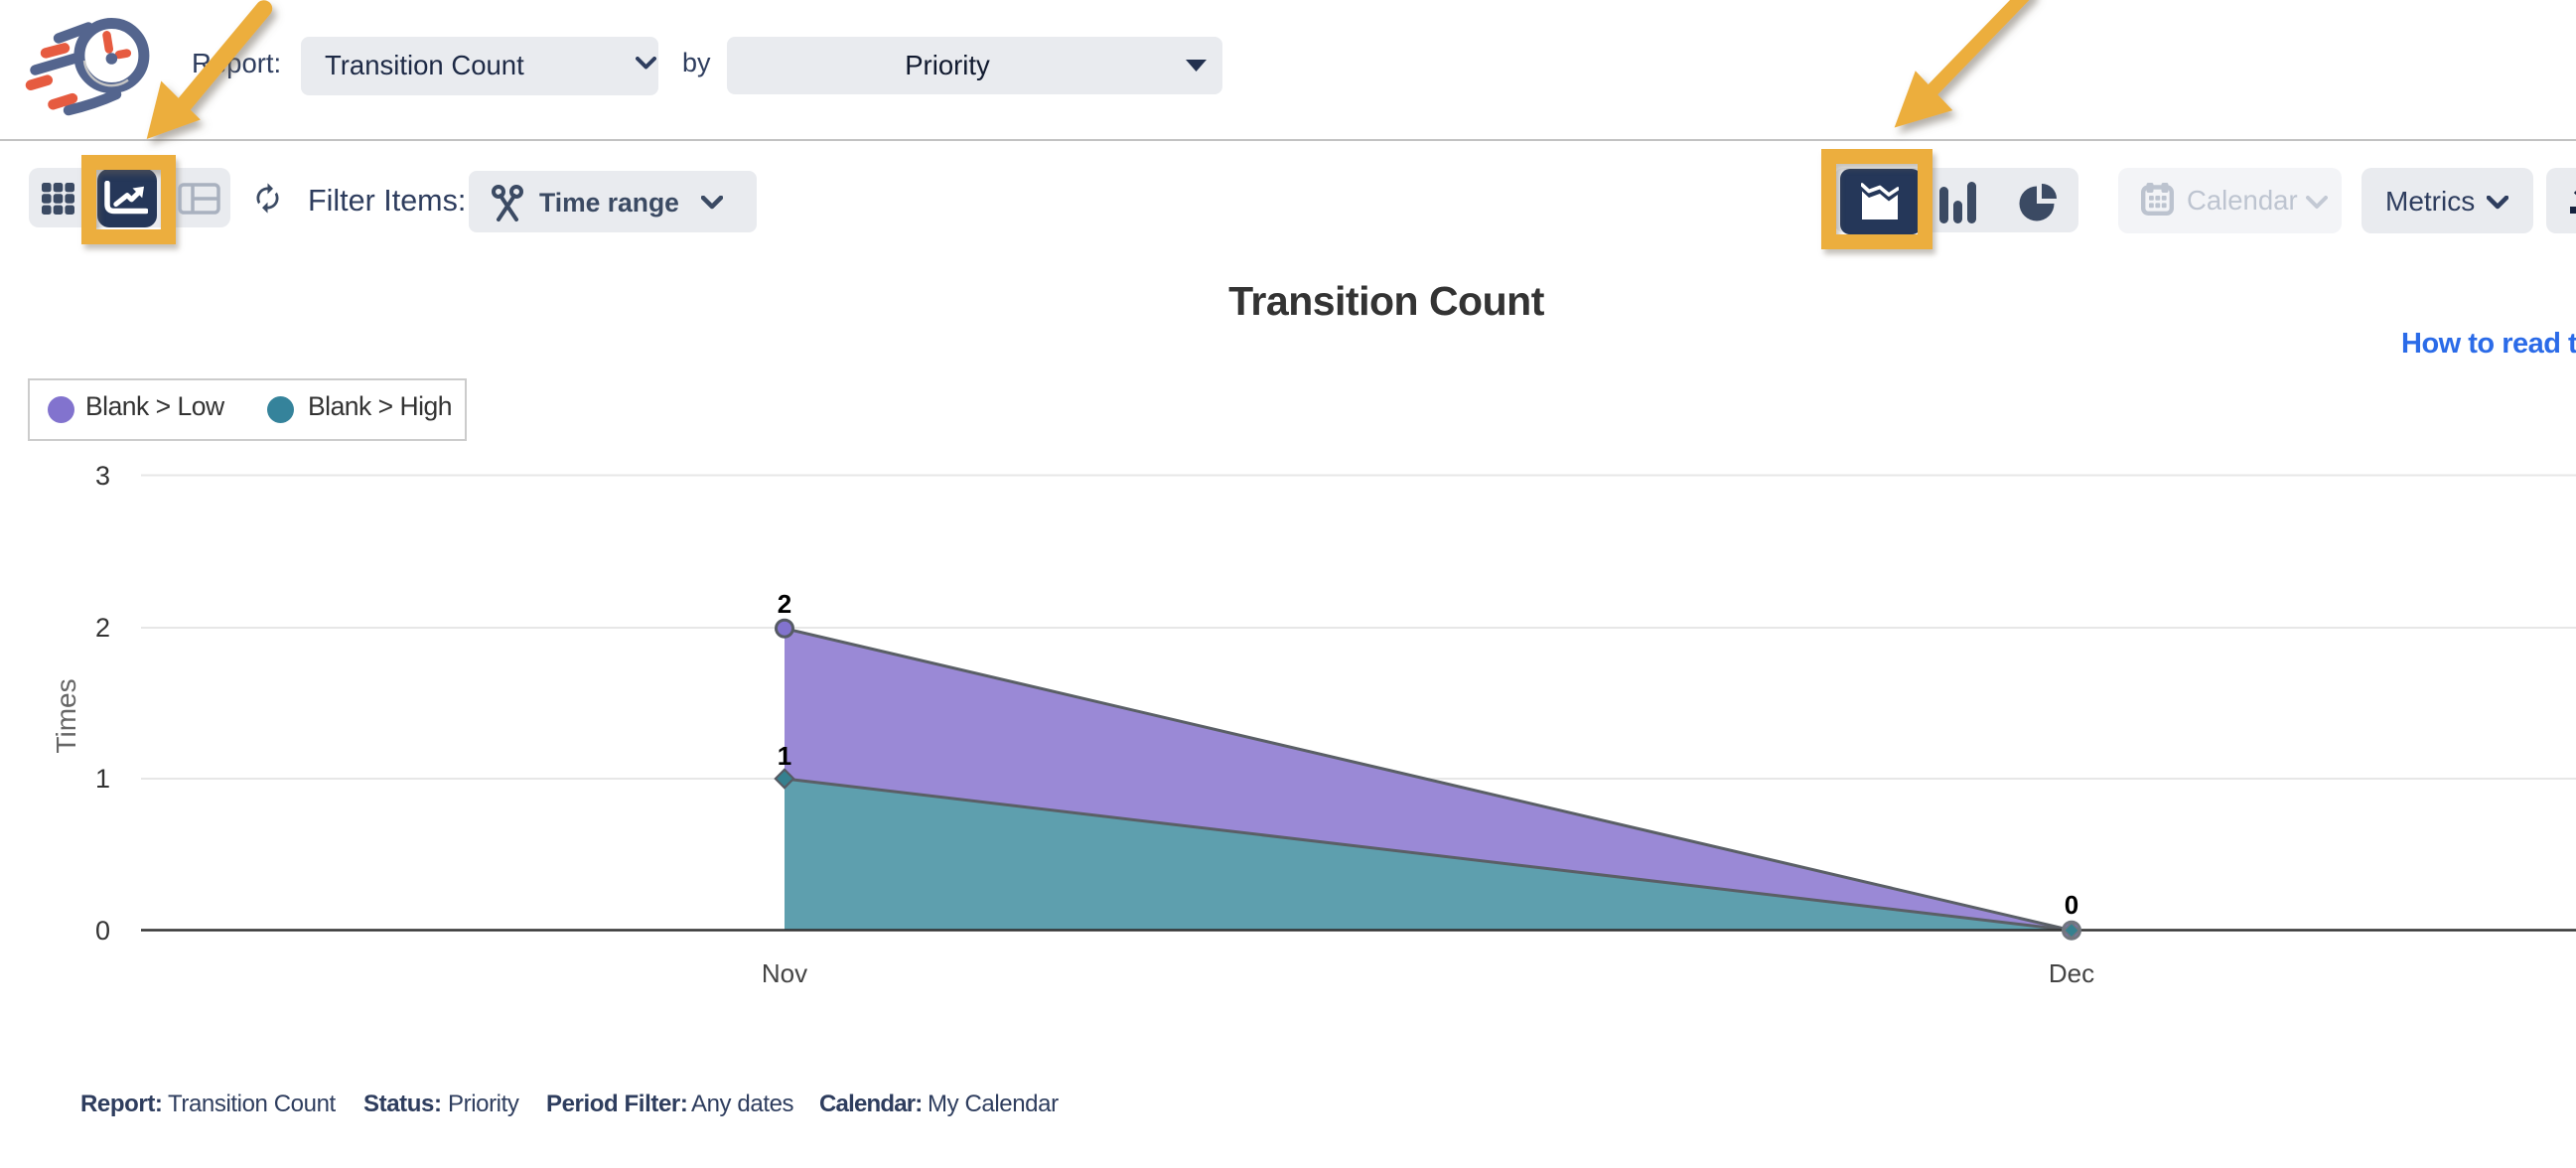  Describe the element at coordinates (2071, 973) in the screenshot. I see `svg-text: Dec` at that location.